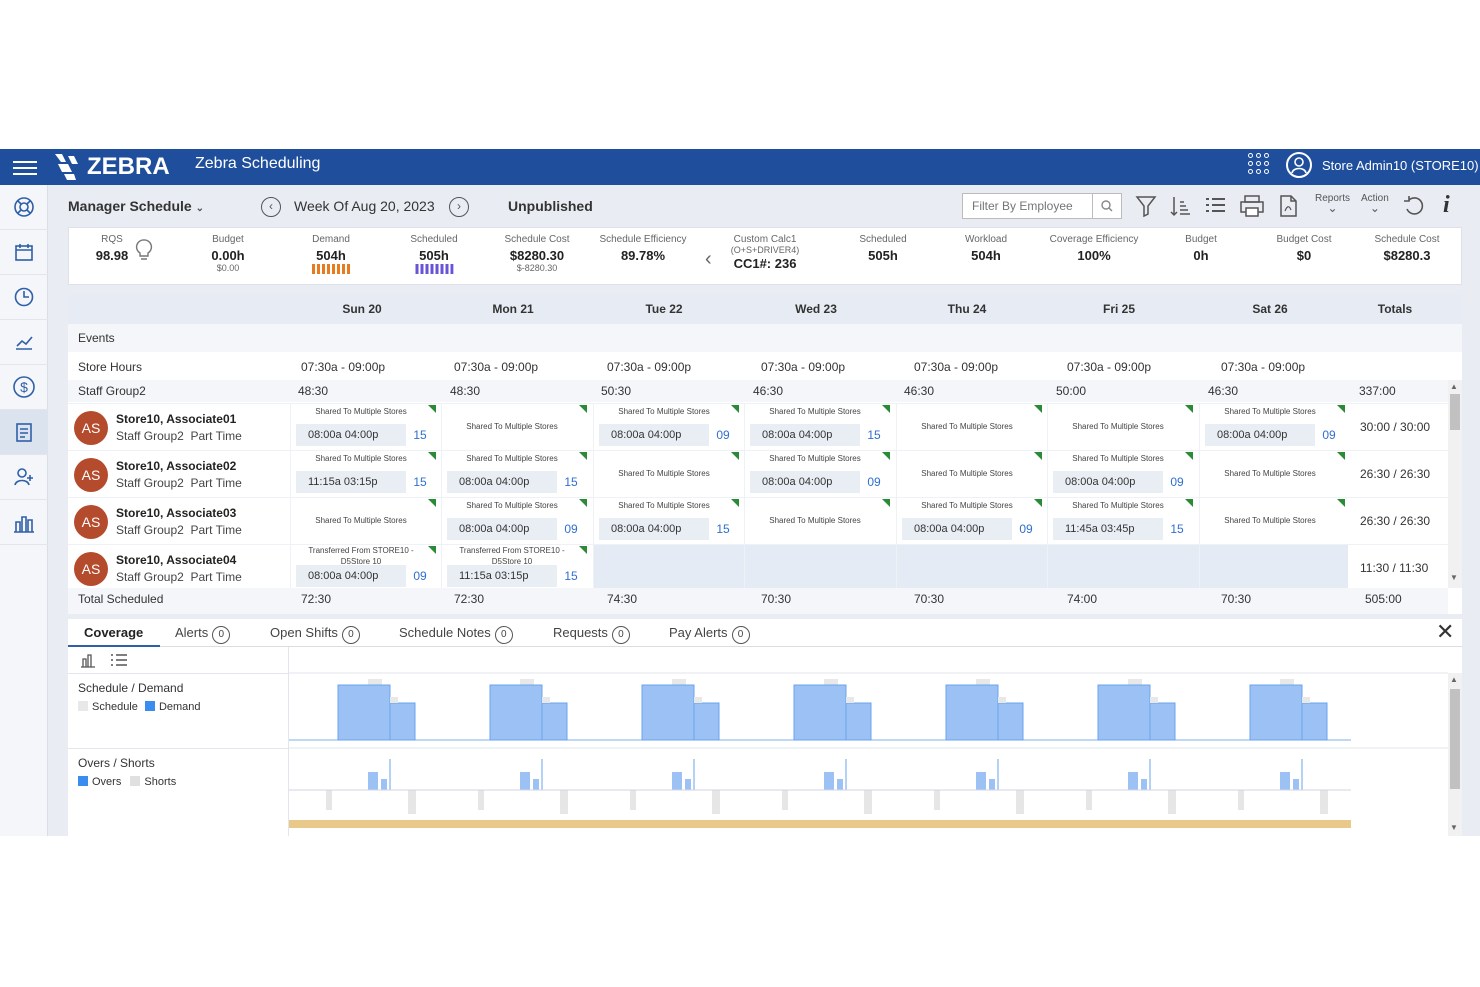 This screenshot has width=1480, height=987. What do you see at coordinates (1146, 206) in the screenshot?
I see `filter-icon` at bounding box center [1146, 206].